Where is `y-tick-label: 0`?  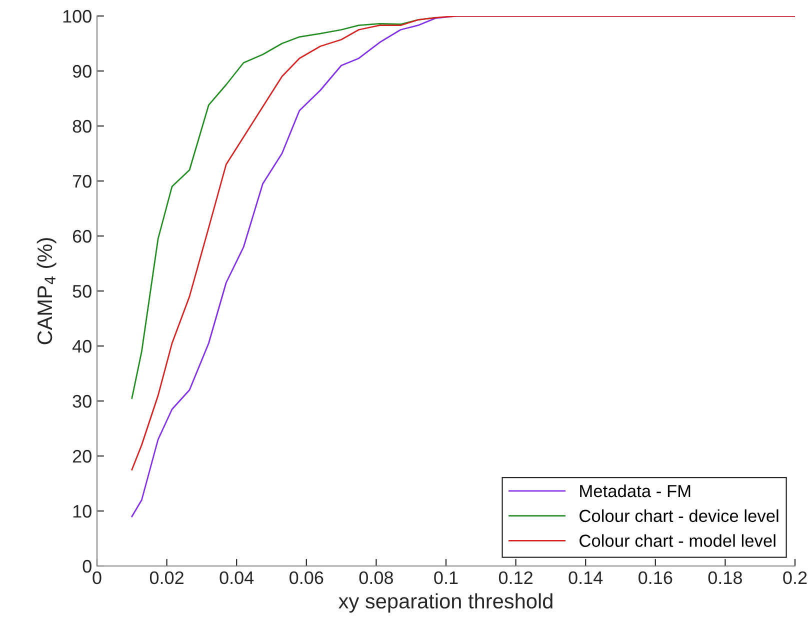
y-tick-label: 0 is located at coordinates (87, 566).